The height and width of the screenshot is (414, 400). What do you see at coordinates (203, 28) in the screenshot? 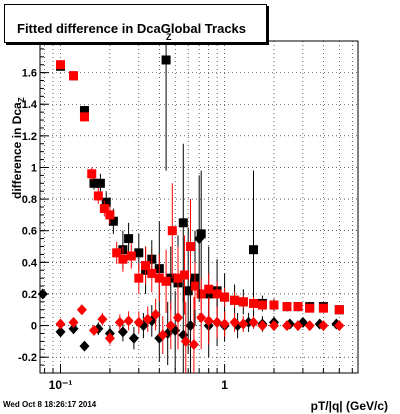
I see `chart-title-suffix: Global Tracks` at bounding box center [203, 28].